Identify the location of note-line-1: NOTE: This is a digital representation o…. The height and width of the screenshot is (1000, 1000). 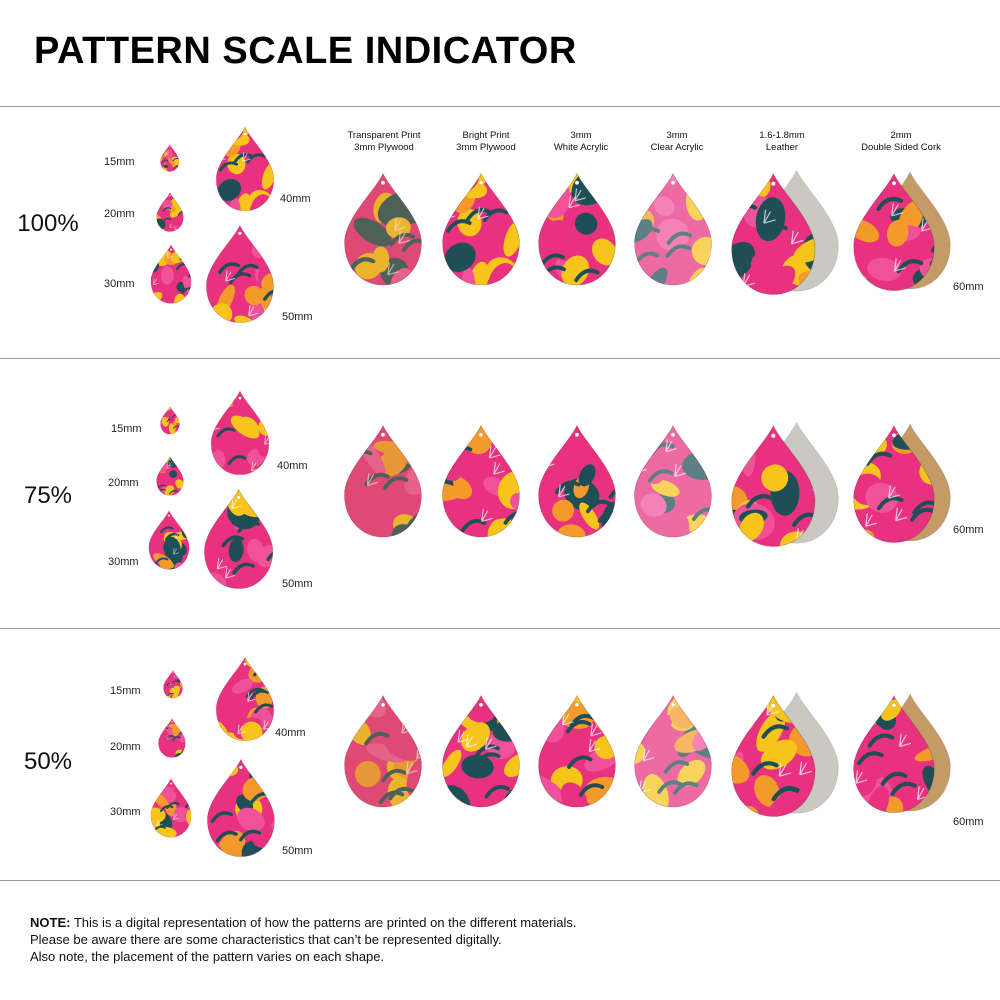
(500, 922).